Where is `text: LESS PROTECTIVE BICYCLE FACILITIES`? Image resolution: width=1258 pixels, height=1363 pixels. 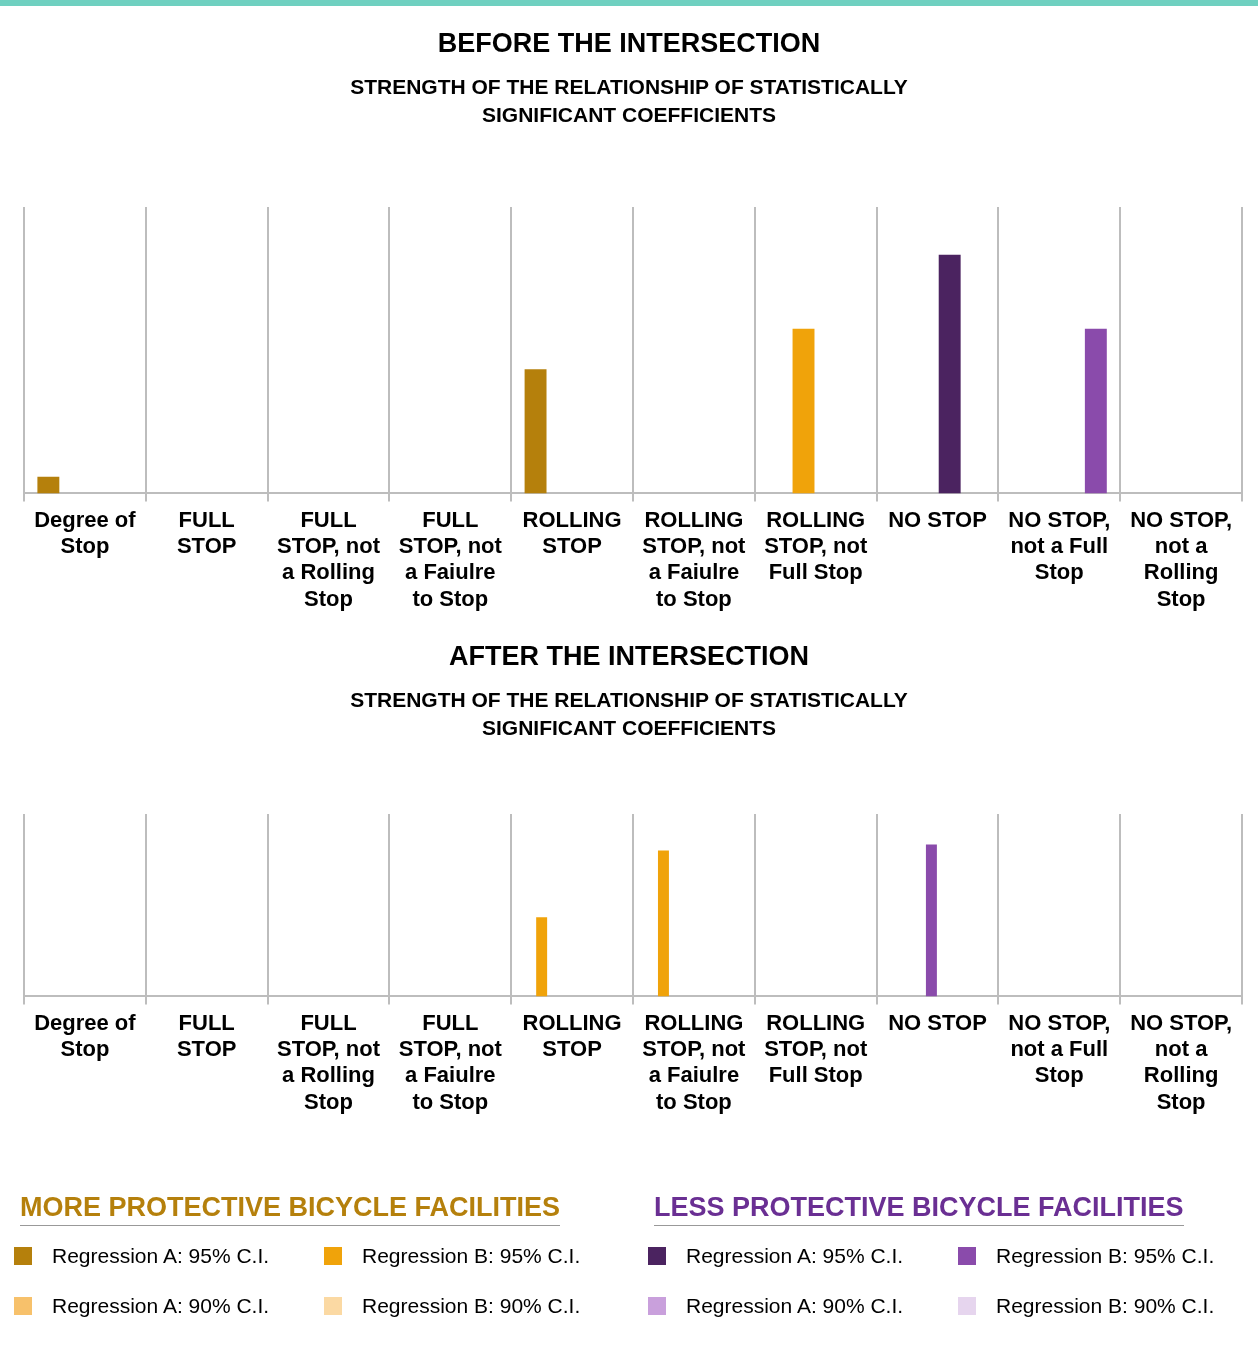 text: LESS PROTECTIVE BICYCLE FACILITIES is located at coordinates (919, 1209).